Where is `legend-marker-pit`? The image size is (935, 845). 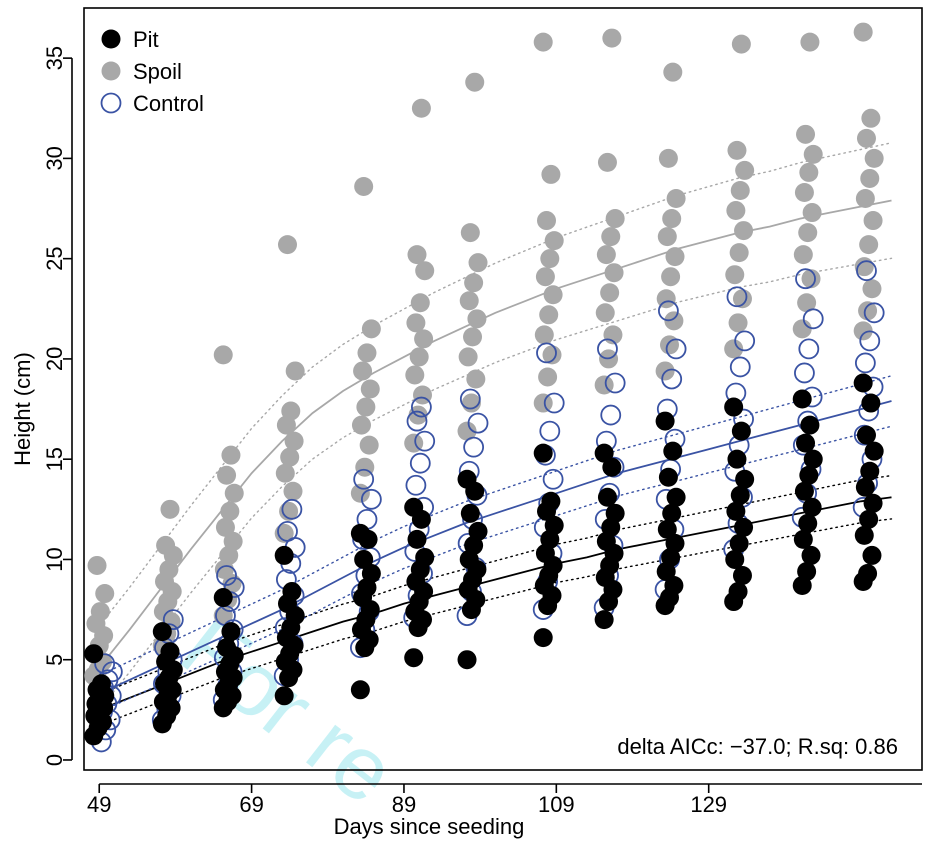 legend-marker-pit is located at coordinates (111, 39).